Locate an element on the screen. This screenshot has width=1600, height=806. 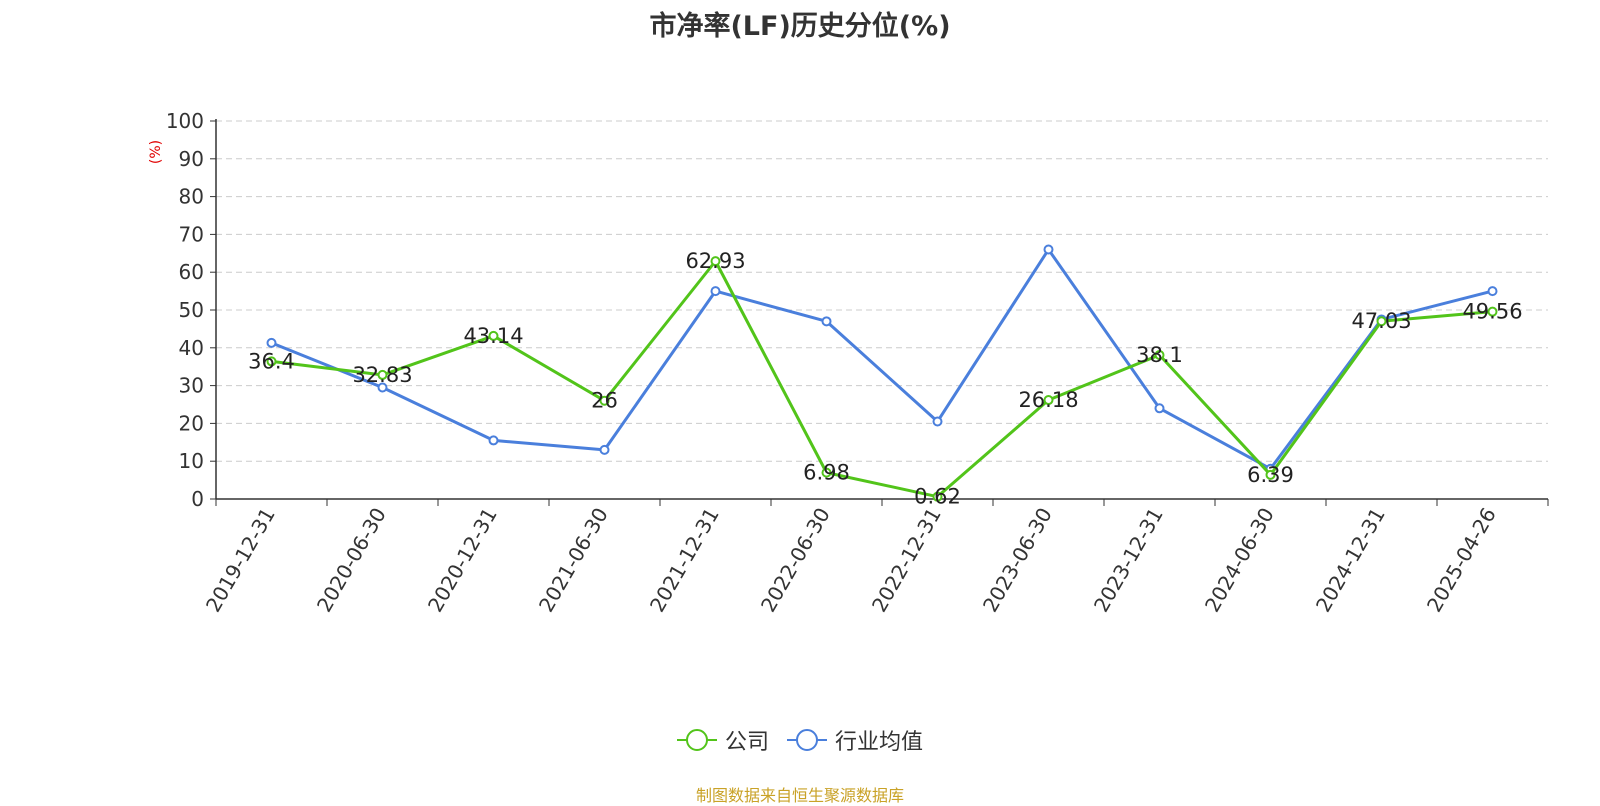
data-label: 49.56 is located at coordinates (1492, 312).